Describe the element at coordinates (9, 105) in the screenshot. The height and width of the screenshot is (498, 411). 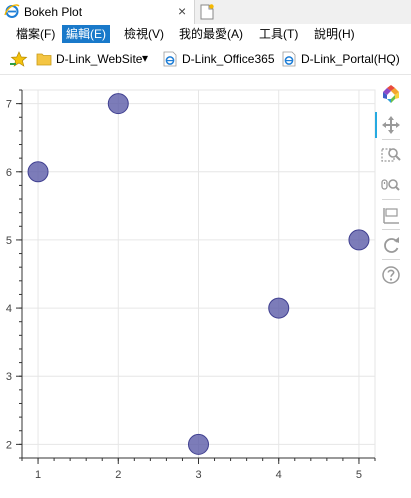
I see `y-tick-label: 7` at that location.